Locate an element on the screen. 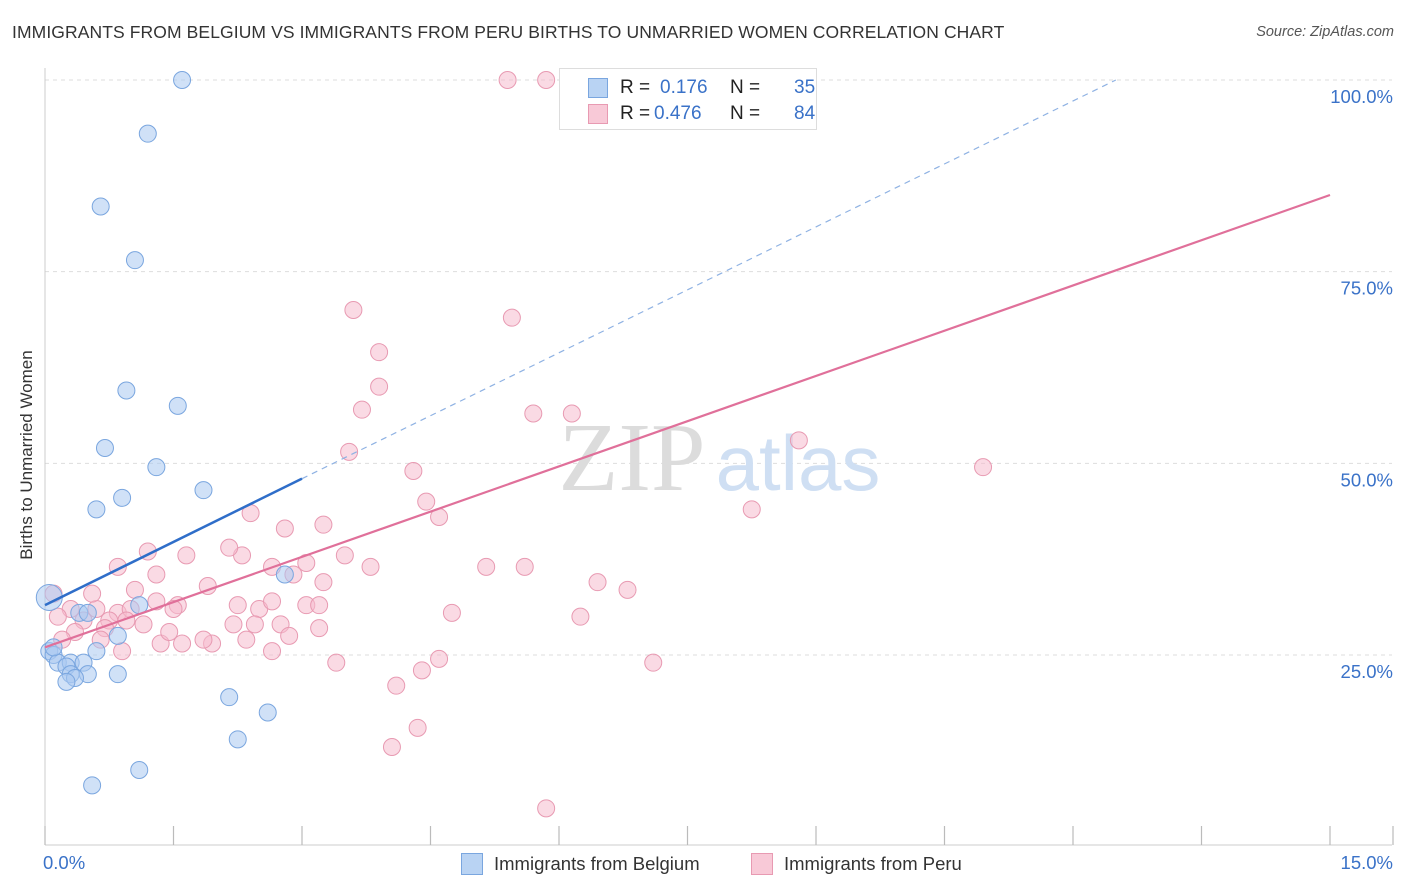 The width and height of the screenshot is (1406, 892). x-tick-label: 15.0% is located at coordinates (1367, 862).